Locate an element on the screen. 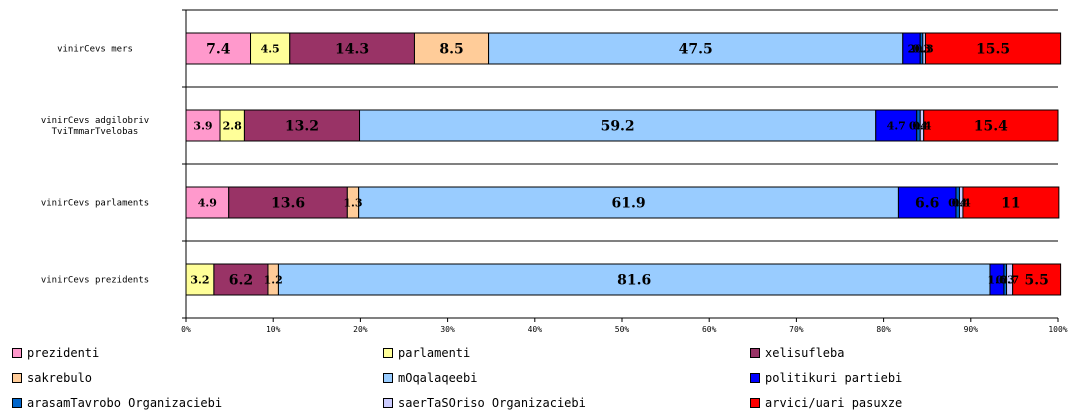  legend-label: xelisufleba is located at coordinates (805, 353).